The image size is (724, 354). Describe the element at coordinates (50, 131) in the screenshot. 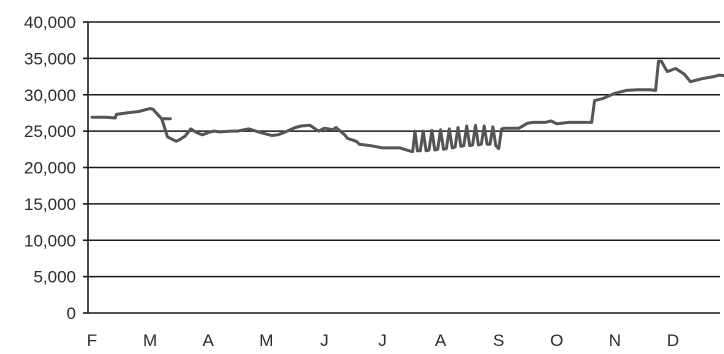

I see `y-tick-label: 25,000` at that location.